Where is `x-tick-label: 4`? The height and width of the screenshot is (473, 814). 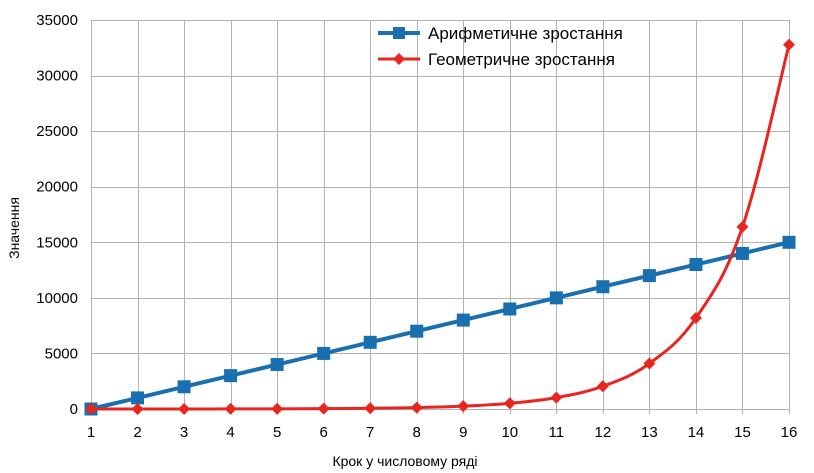 x-tick-label: 4 is located at coordinates (230, 432).